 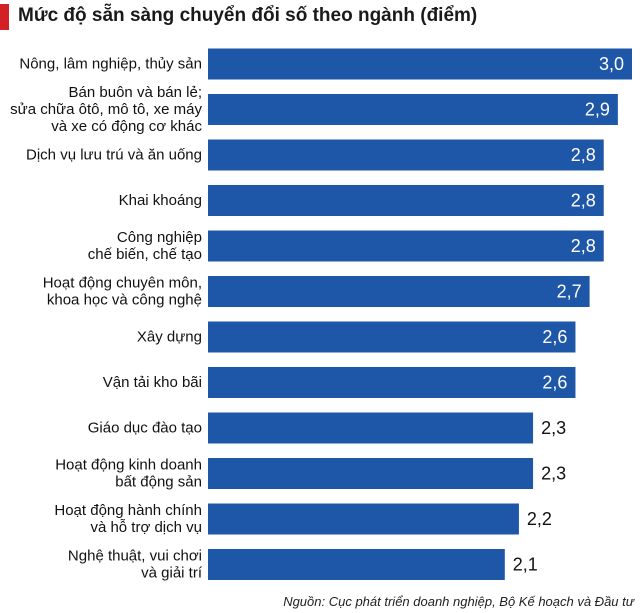 What do you see at coordinates (583, 246) in the screenshot?
I see `value-label-4: 2,8` at bounding box center [583, 246].